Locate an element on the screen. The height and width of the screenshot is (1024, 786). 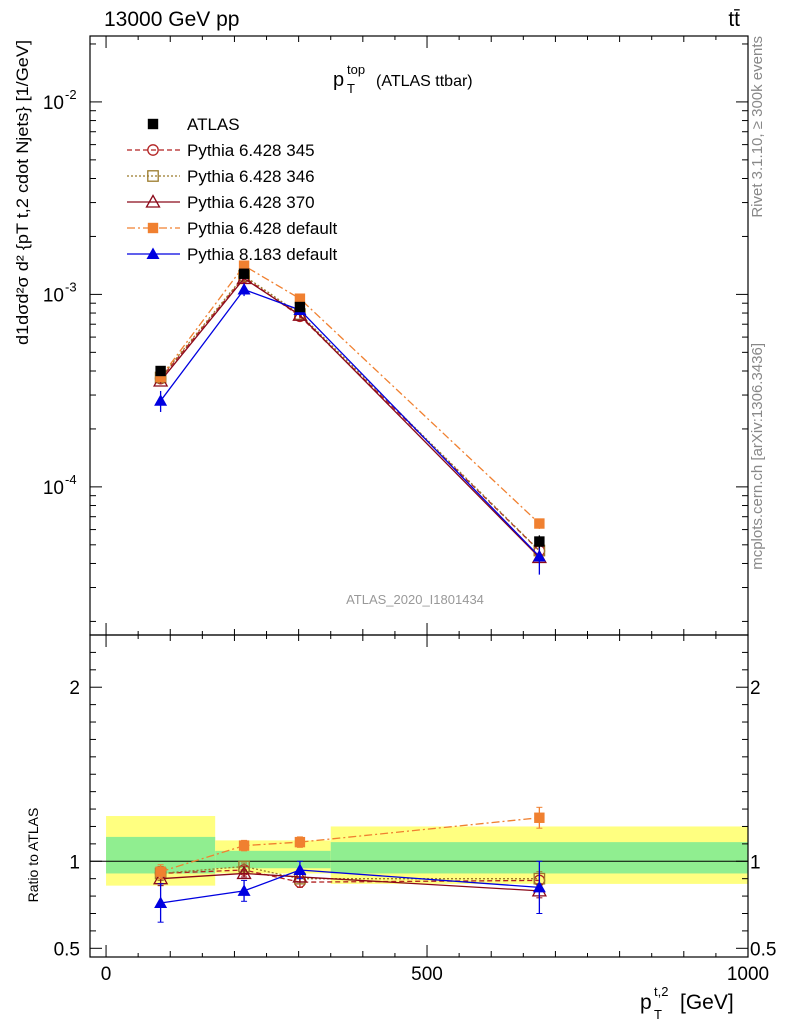
main-y-tick-exponent: -4 is located at coordinates (71, 479).